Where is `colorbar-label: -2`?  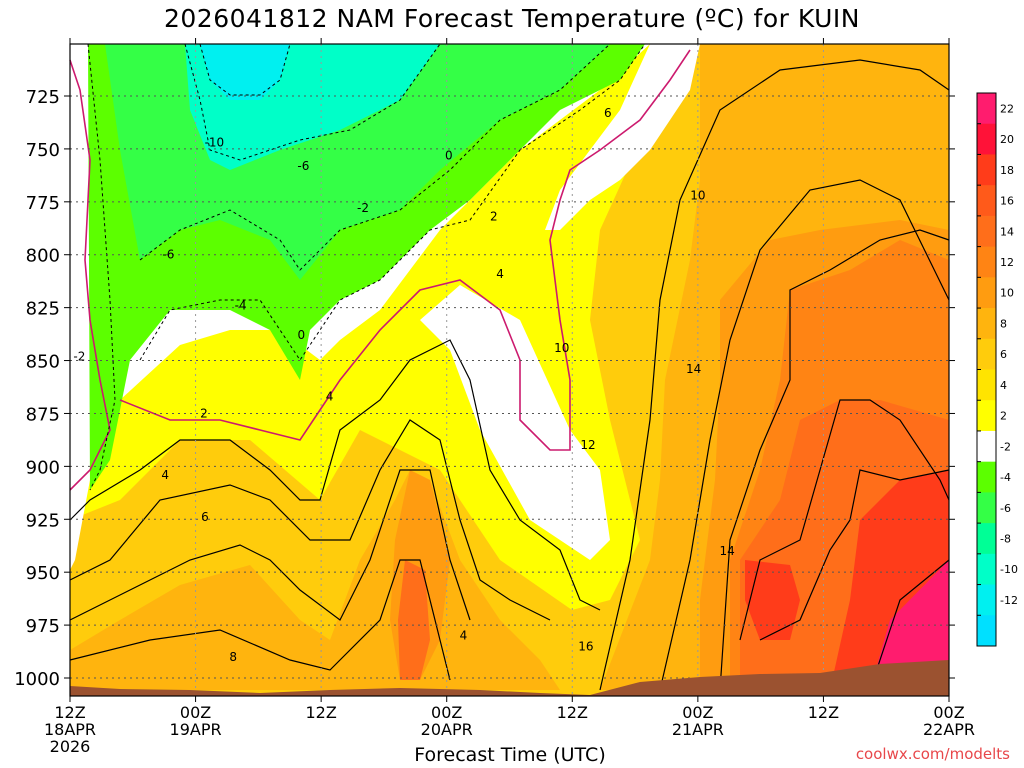
colorbar-label: -2 is located at coordinates (1005, 446).